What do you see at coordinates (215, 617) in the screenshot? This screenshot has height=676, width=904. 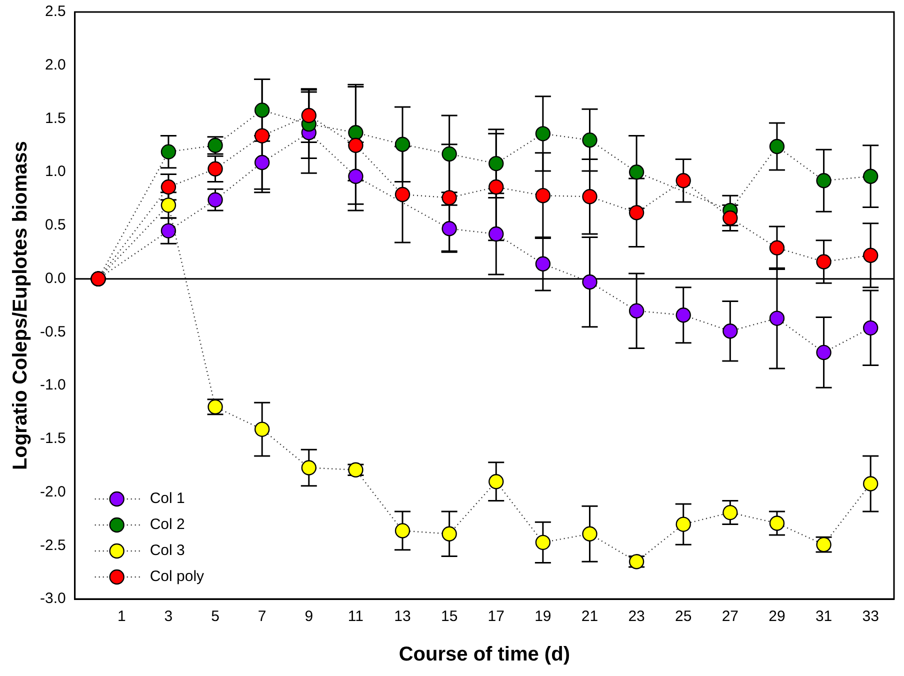 I see `x-tick-label: 5` at bounding box center [215, 617].